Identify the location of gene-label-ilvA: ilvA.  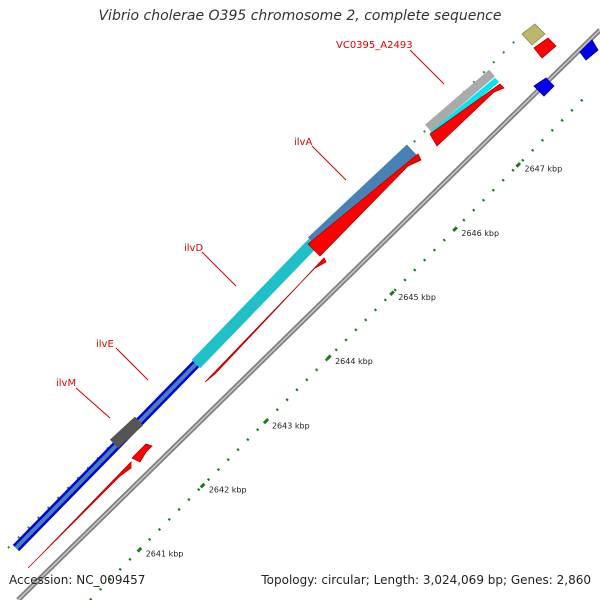
(303, 142).